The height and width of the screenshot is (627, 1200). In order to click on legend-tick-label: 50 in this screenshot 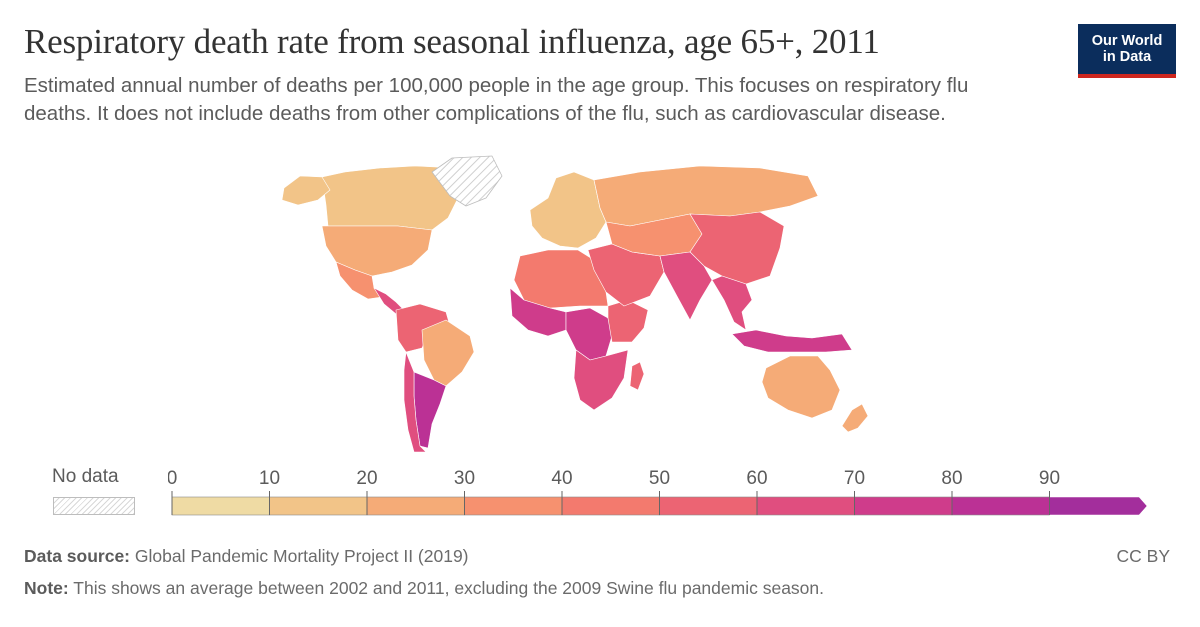, I will do `click(659, 478)`.